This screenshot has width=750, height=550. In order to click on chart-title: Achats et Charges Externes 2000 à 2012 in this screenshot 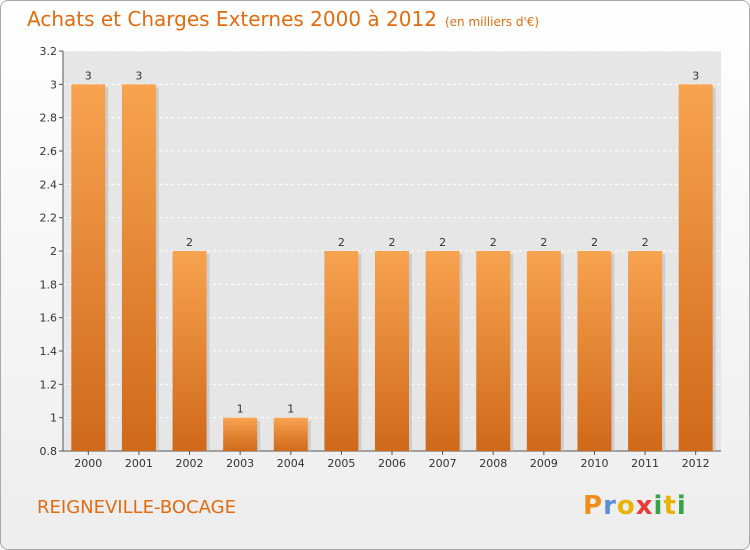, I will do `click(232, 19)`.